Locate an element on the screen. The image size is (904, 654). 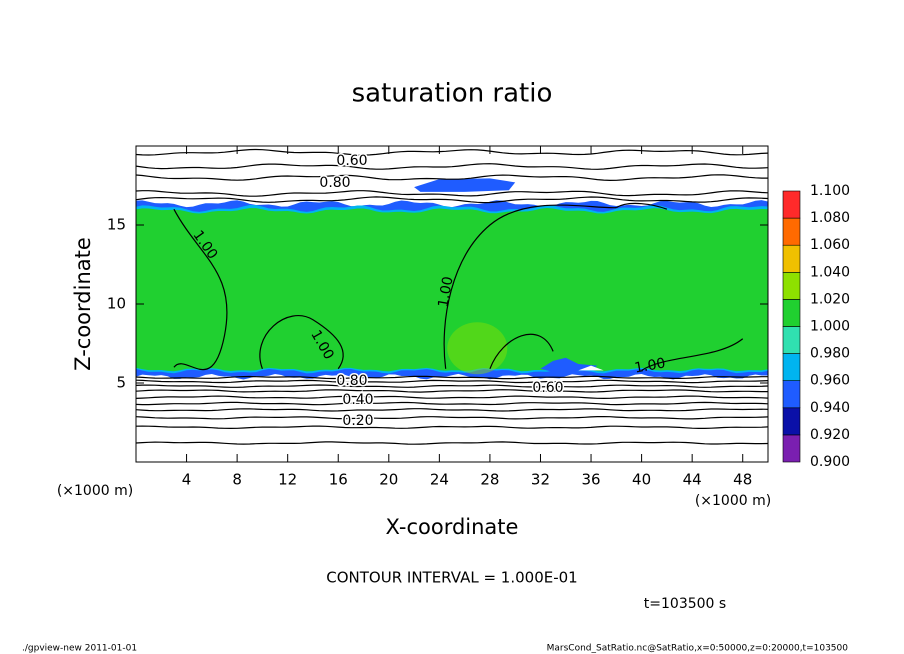
x-tick-label: 40 is located at coordinates (641, 480).